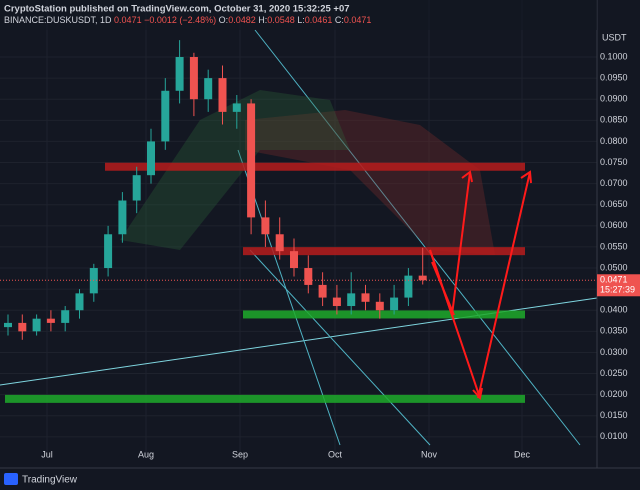 The width and height of the screenshot is (640, 490). I want to click on brand: TradingView, so click(50, 480).